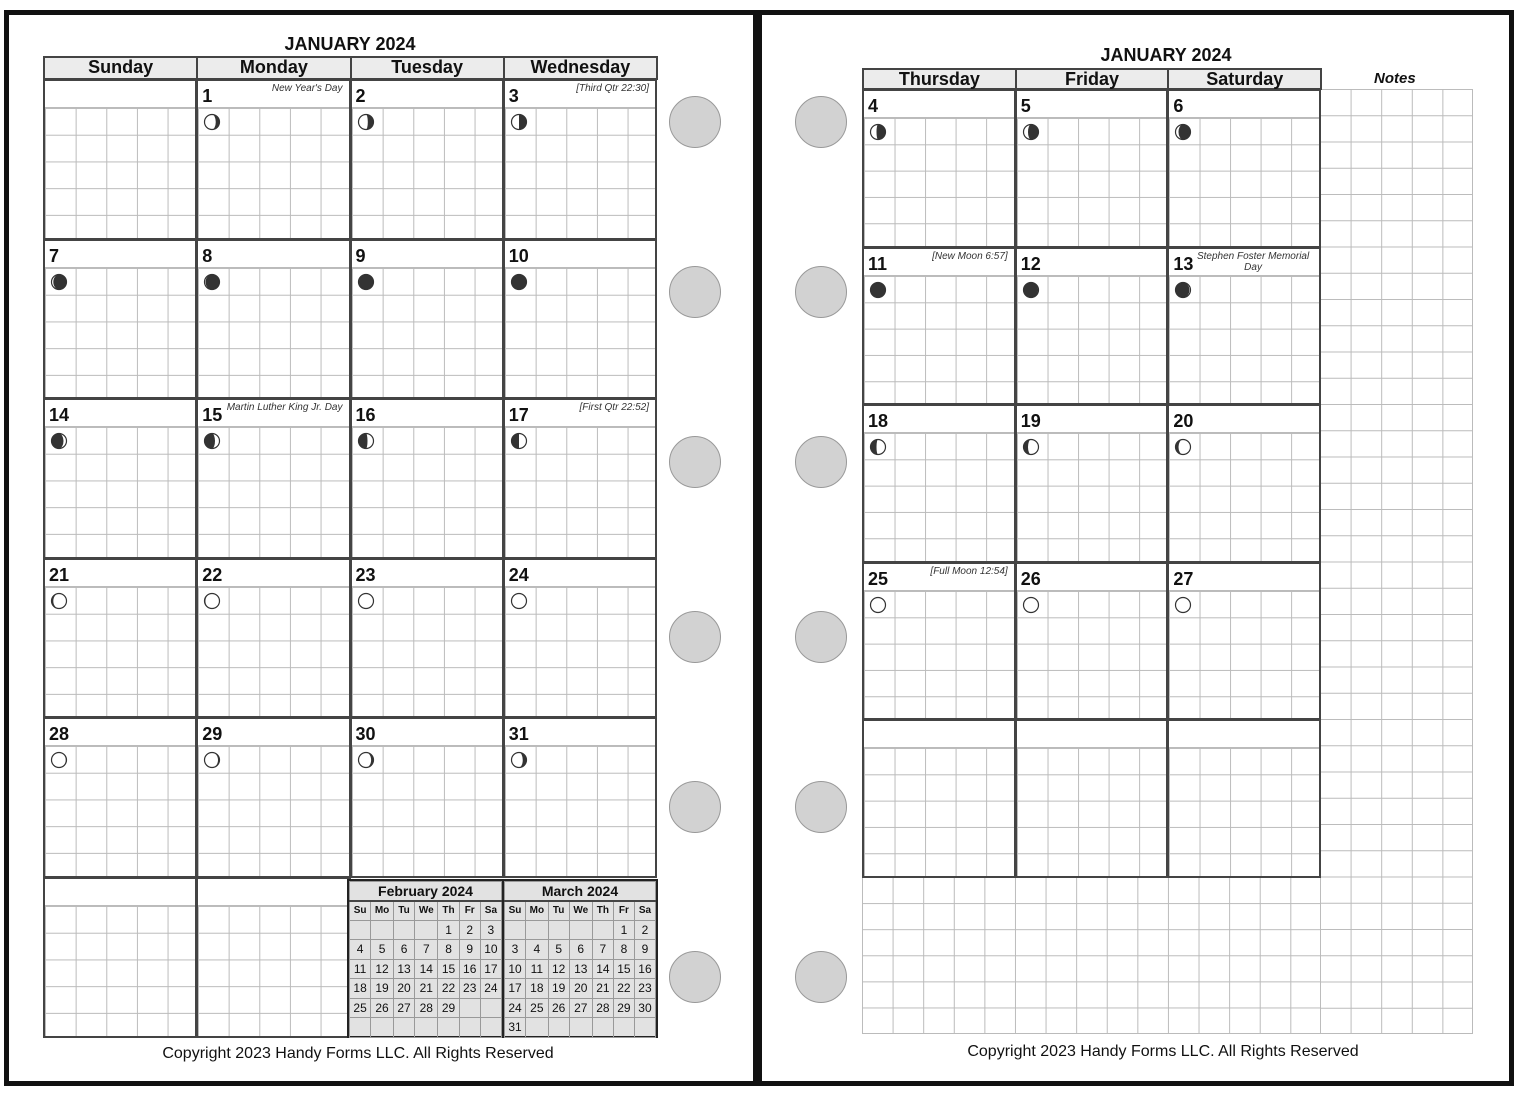 This screenshot has height=1094, width=1518. What do you see at coordinates (360, 910) in the screenshot?
I see `mini-weekday: Su` at bounding box center [360, 910].